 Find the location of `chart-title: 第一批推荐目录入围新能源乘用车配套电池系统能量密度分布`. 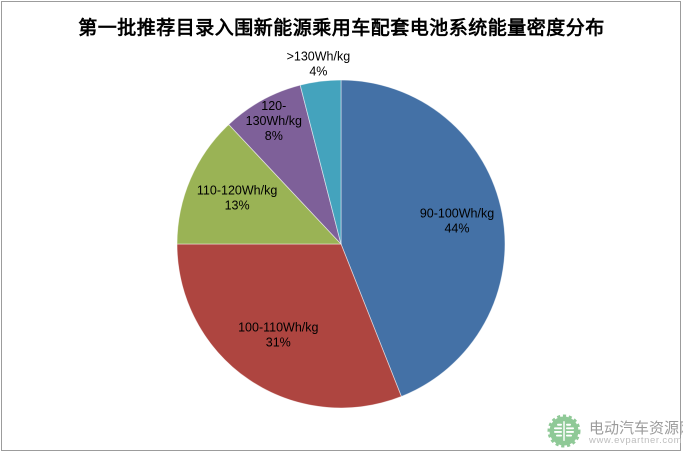

chart-title: 第一批推荐目录入围新能源乘用车配套电池系统能量密度分布 is located at coordinates (341, 28).